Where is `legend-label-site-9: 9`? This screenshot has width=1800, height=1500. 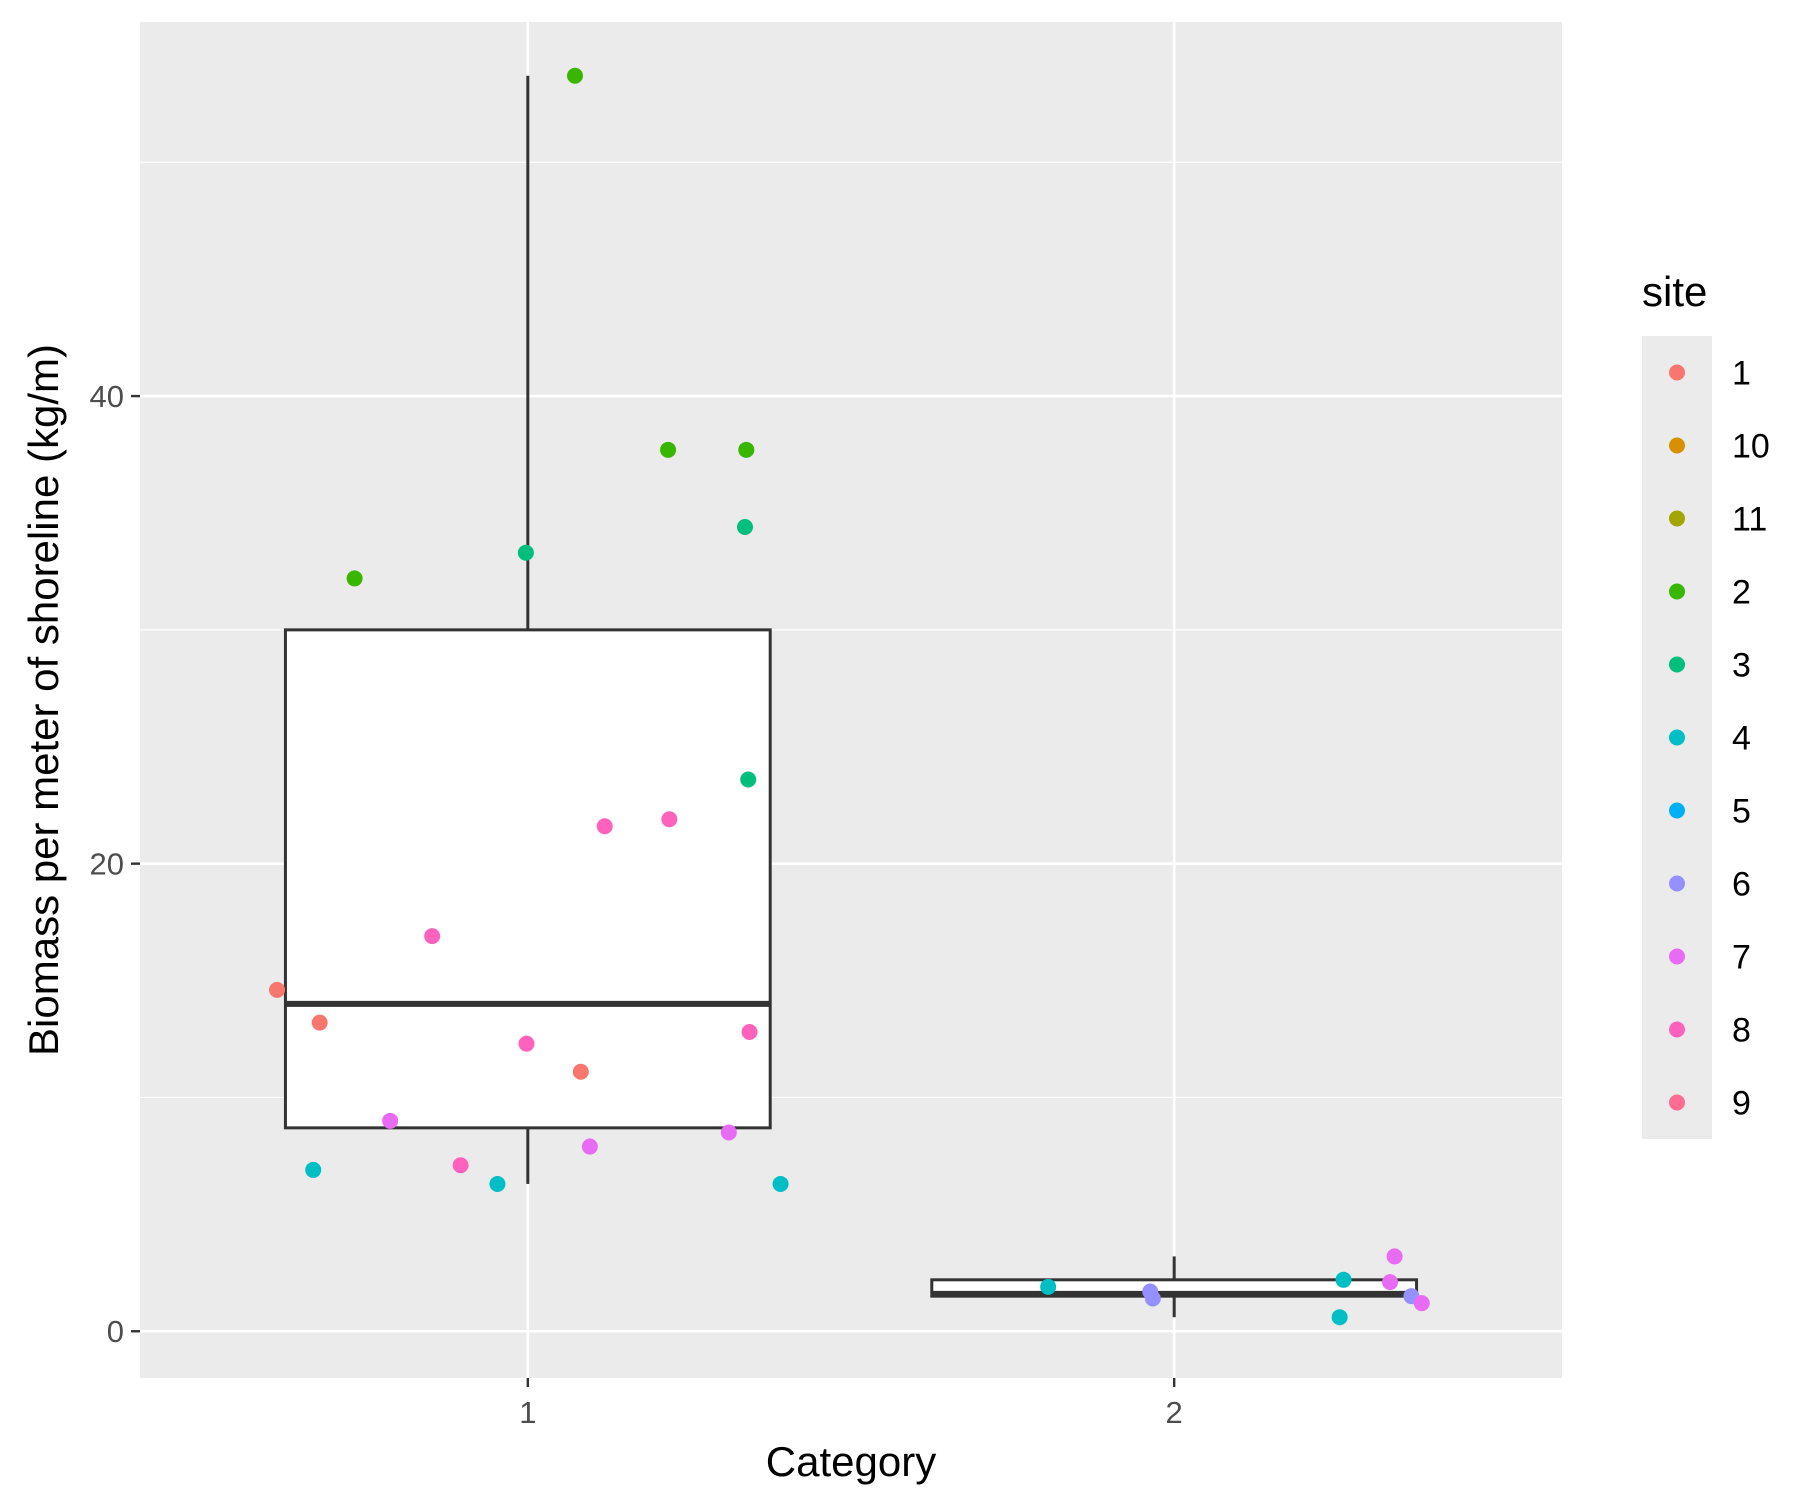
legend-label-site-9: 9 is located at coordinates (1741, 1104).